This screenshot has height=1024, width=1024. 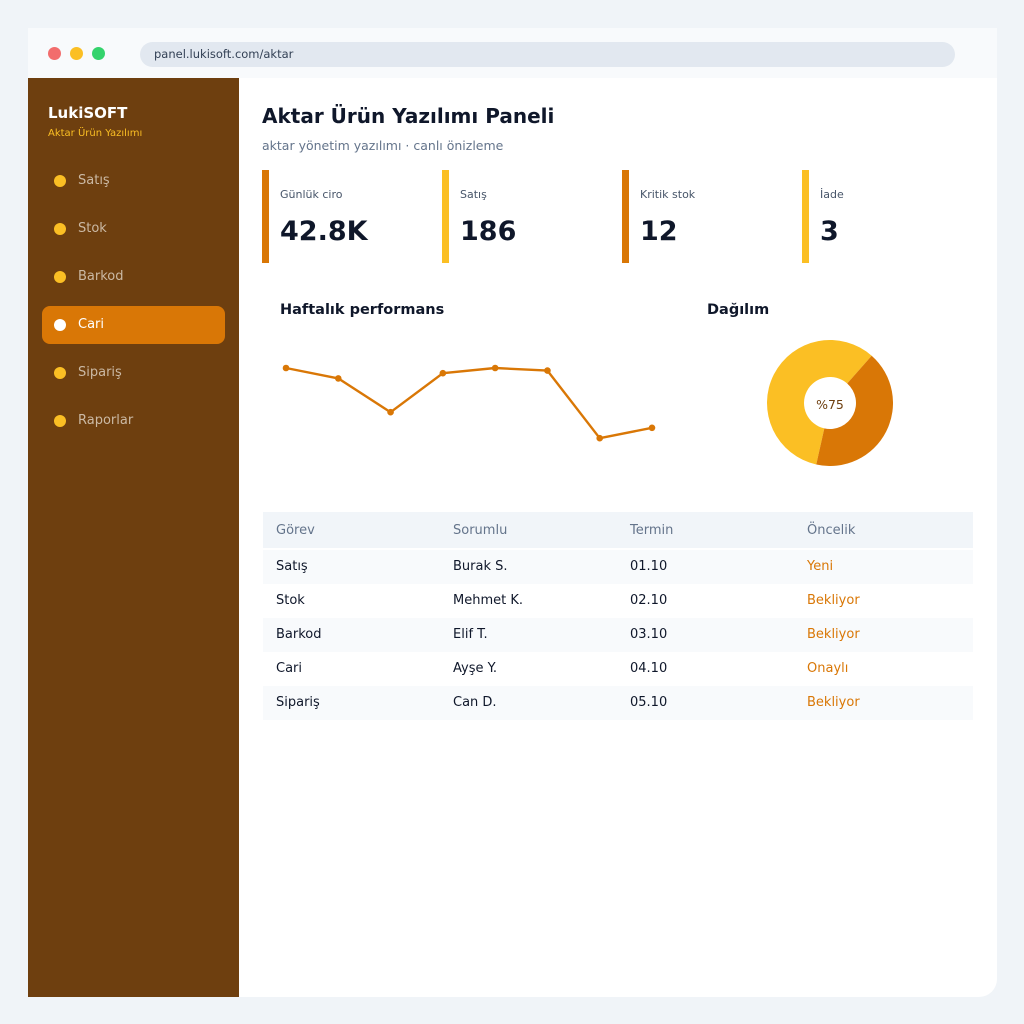 I want to click on owner-cell: Can D., so click(x=475, y=702).